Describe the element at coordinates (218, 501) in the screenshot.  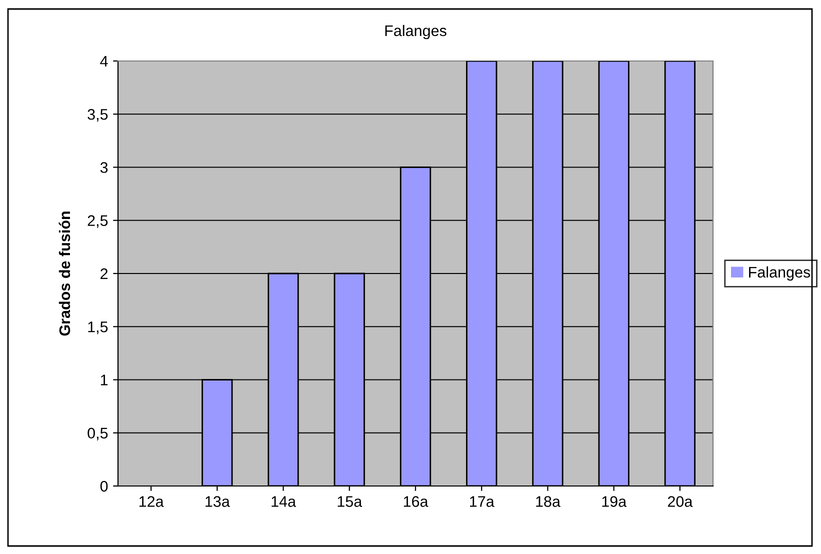
I see `x-tick-label: 13a` at that location.